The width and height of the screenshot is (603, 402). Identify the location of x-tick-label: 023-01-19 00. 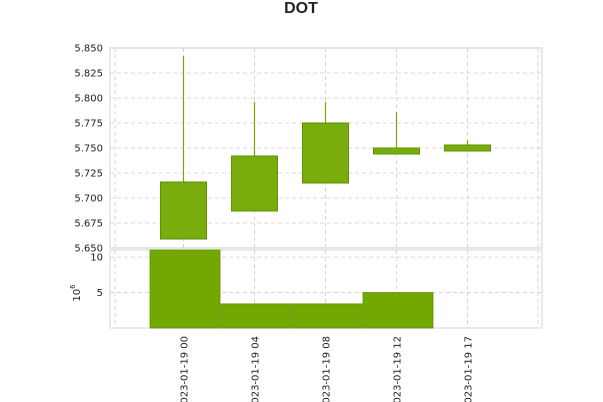
(185, 369).